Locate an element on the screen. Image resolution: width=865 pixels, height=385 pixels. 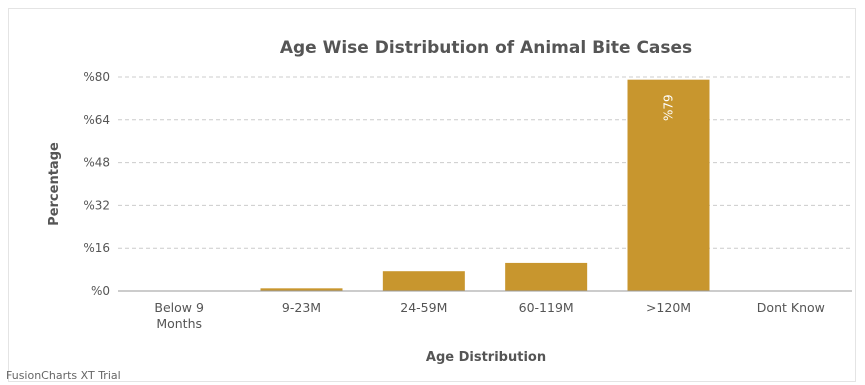
y-tick-label: %0 is located at coordinates (100, 291).